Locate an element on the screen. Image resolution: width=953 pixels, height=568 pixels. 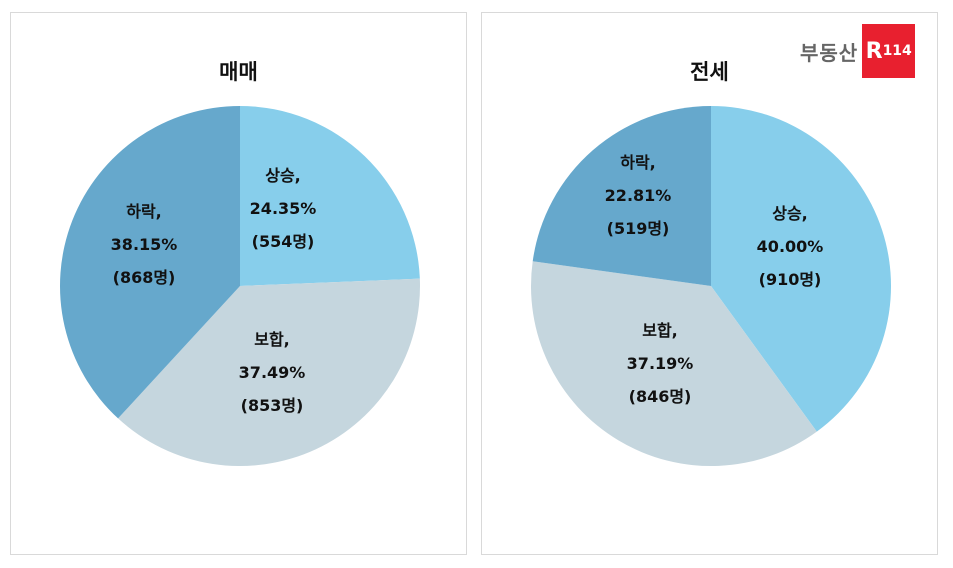
label-pct: 38.15% is located at coordinates (144, 244).